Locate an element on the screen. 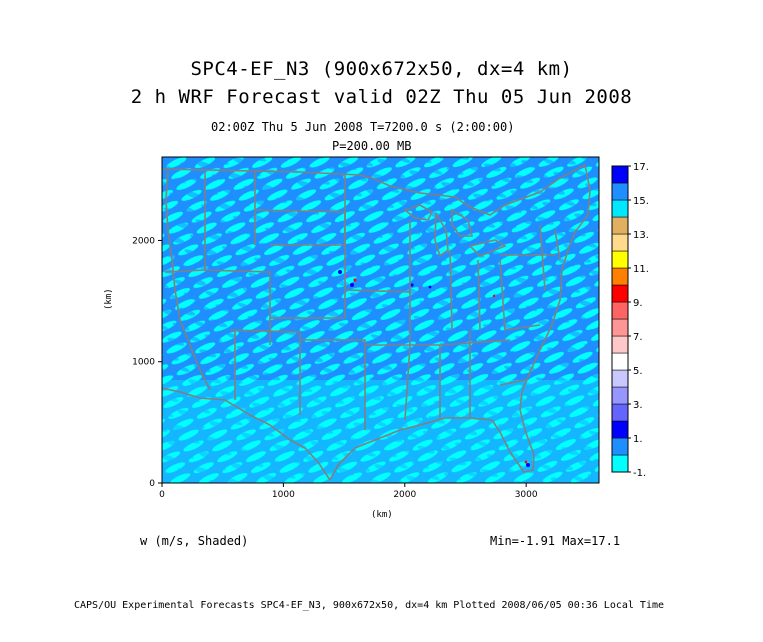  x-tick-label: 1000 is located at coordinates (283, 495).